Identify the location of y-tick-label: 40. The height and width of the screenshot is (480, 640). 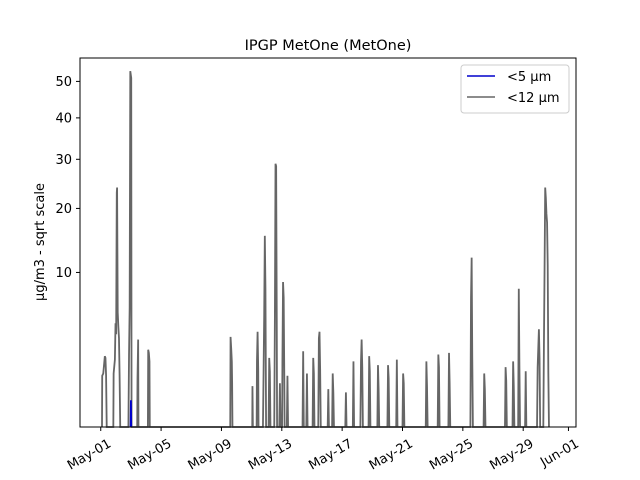
(63, 118).